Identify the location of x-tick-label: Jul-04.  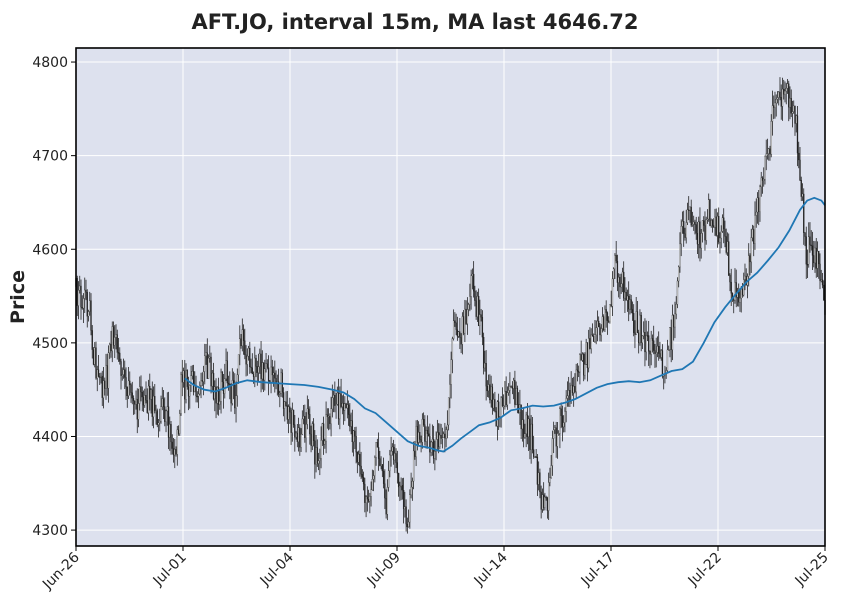
(277, 569).